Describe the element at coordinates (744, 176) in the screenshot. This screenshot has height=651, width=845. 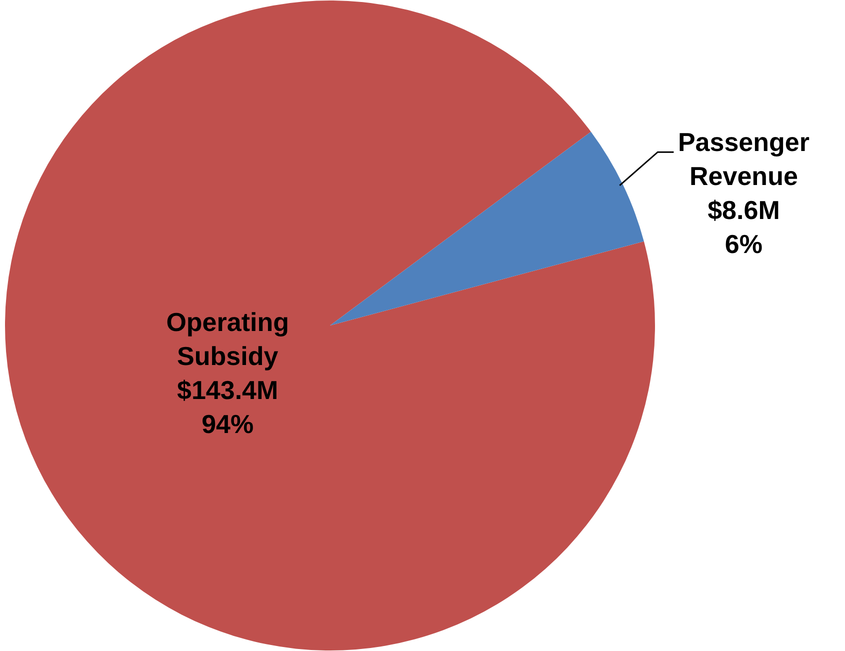
I see `slice-label: Passenger Revenue $8.6M` at that location.